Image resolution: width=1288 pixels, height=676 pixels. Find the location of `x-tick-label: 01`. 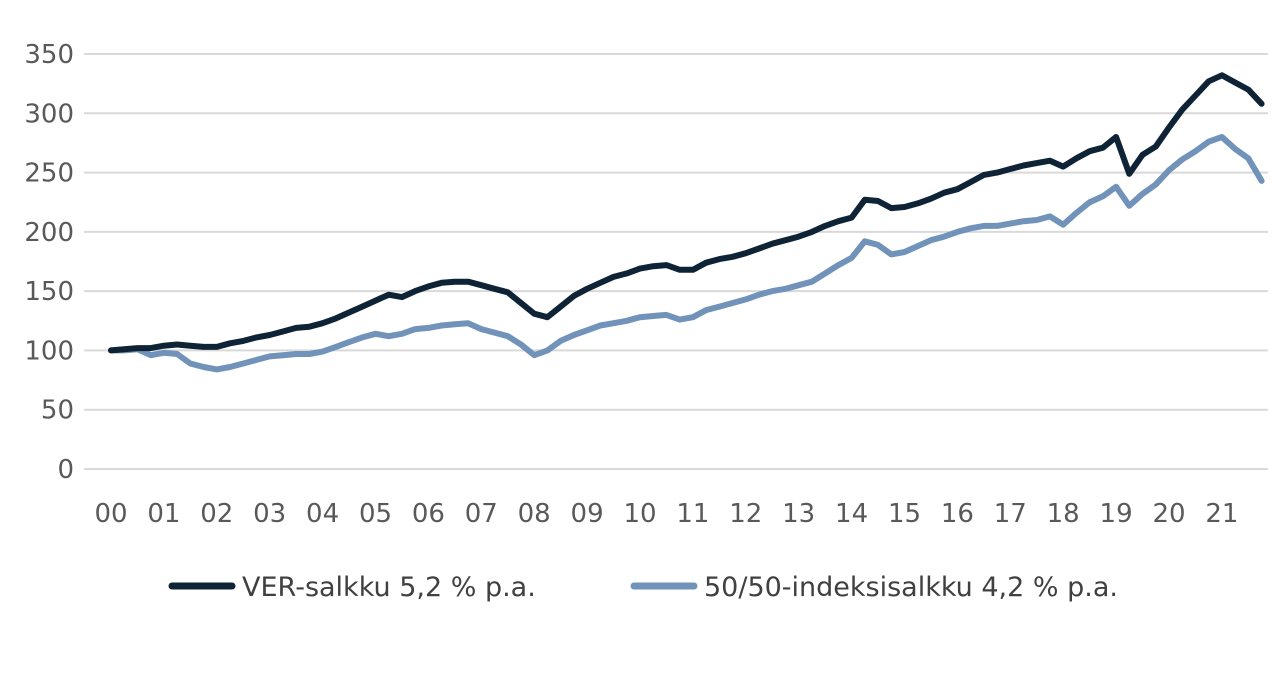

x-tick-label: 01 is located at coordinates (163, 514).